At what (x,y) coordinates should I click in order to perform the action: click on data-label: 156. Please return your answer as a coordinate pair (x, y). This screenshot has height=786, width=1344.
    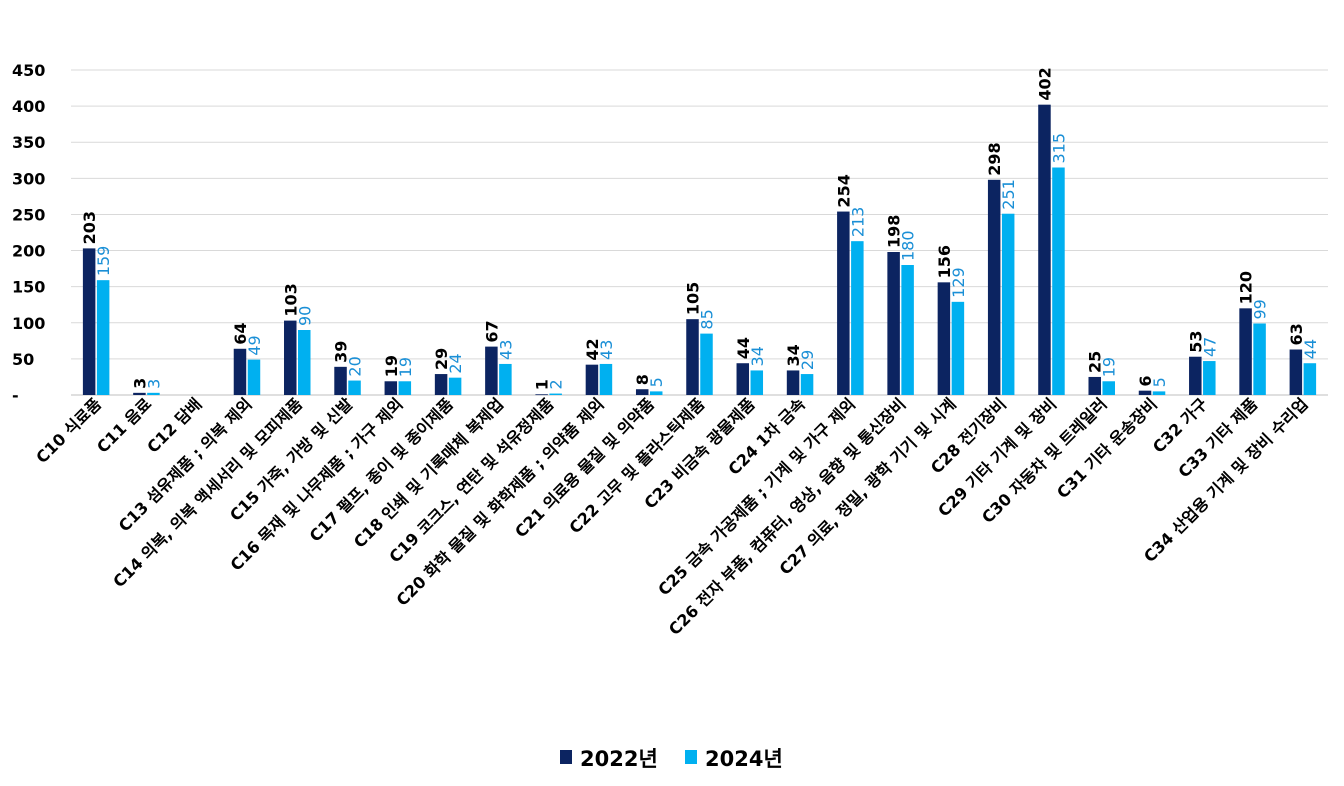
    Looking at the image, I should click on (944, 261).